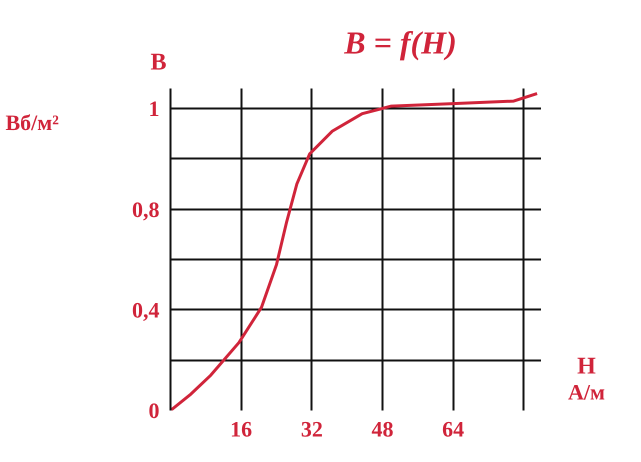 This screenshot has height=462, width=641. I want to click on text: Вб/м², so click(33, 122).